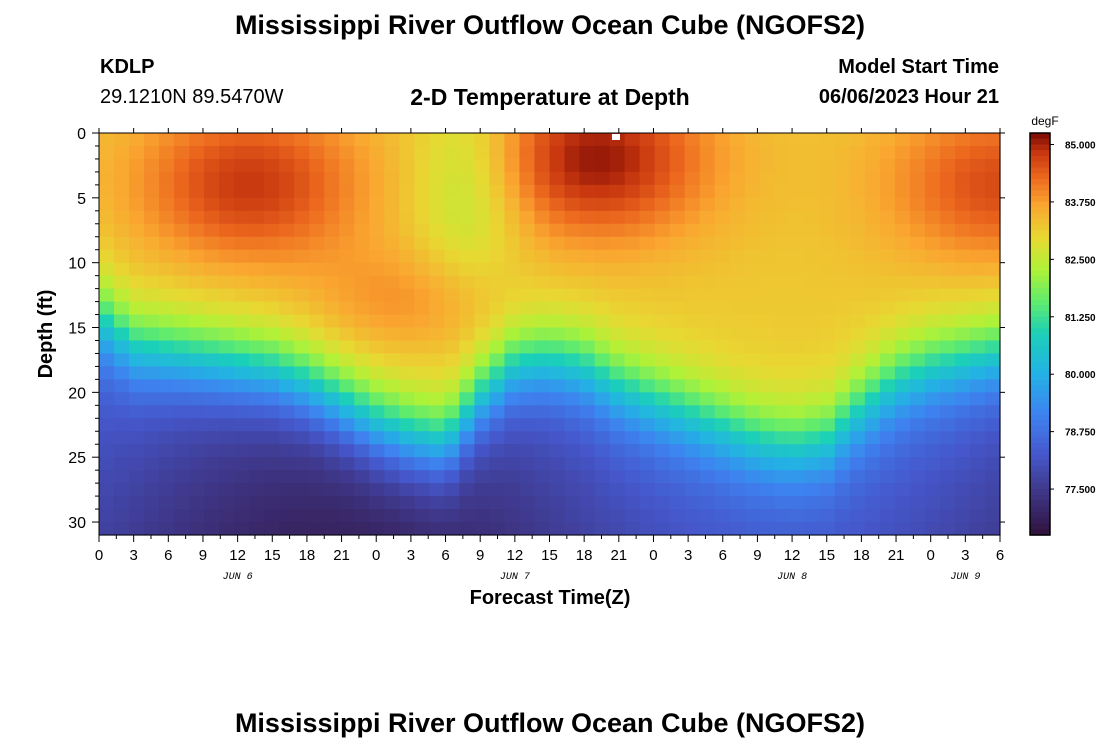 The width and height of the screenshot is (1100, 750). Describe the element at coordinates (550, 598) in the screenshot. I see `x-axis-label: Forecast Time(Z)` at that location.